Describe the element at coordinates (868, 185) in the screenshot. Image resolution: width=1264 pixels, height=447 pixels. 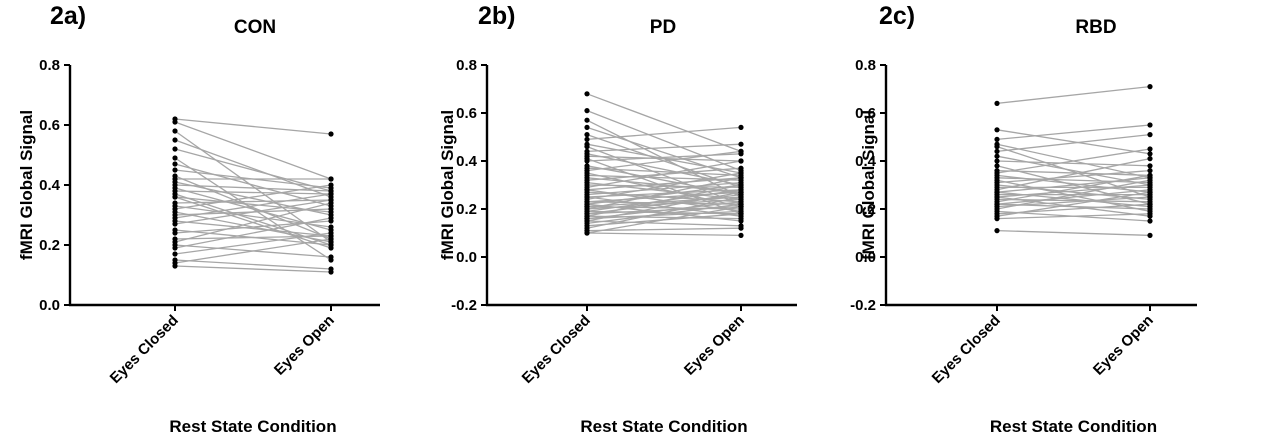
I see `y-axis-title: fMRI Global Signal` at that location.